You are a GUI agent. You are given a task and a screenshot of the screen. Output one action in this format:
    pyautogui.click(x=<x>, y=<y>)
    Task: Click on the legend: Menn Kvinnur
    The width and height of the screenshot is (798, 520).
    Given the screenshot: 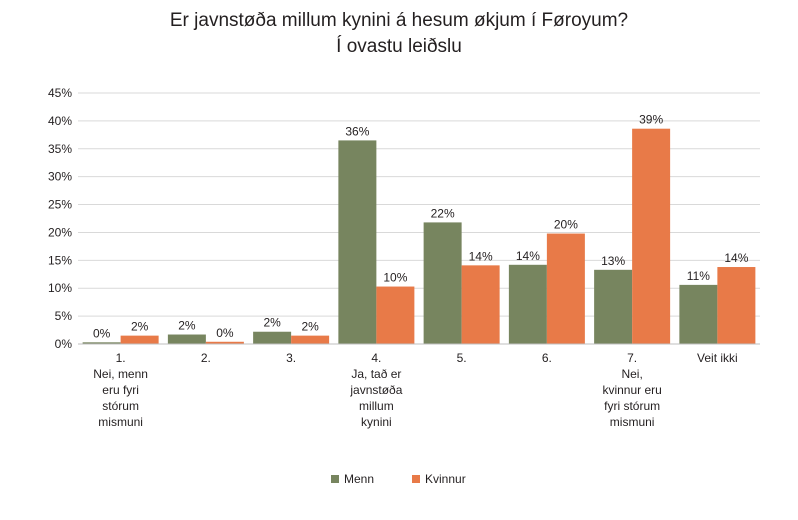 What is the action you would take?
    pyautogui.click(x=398, y=479)
    